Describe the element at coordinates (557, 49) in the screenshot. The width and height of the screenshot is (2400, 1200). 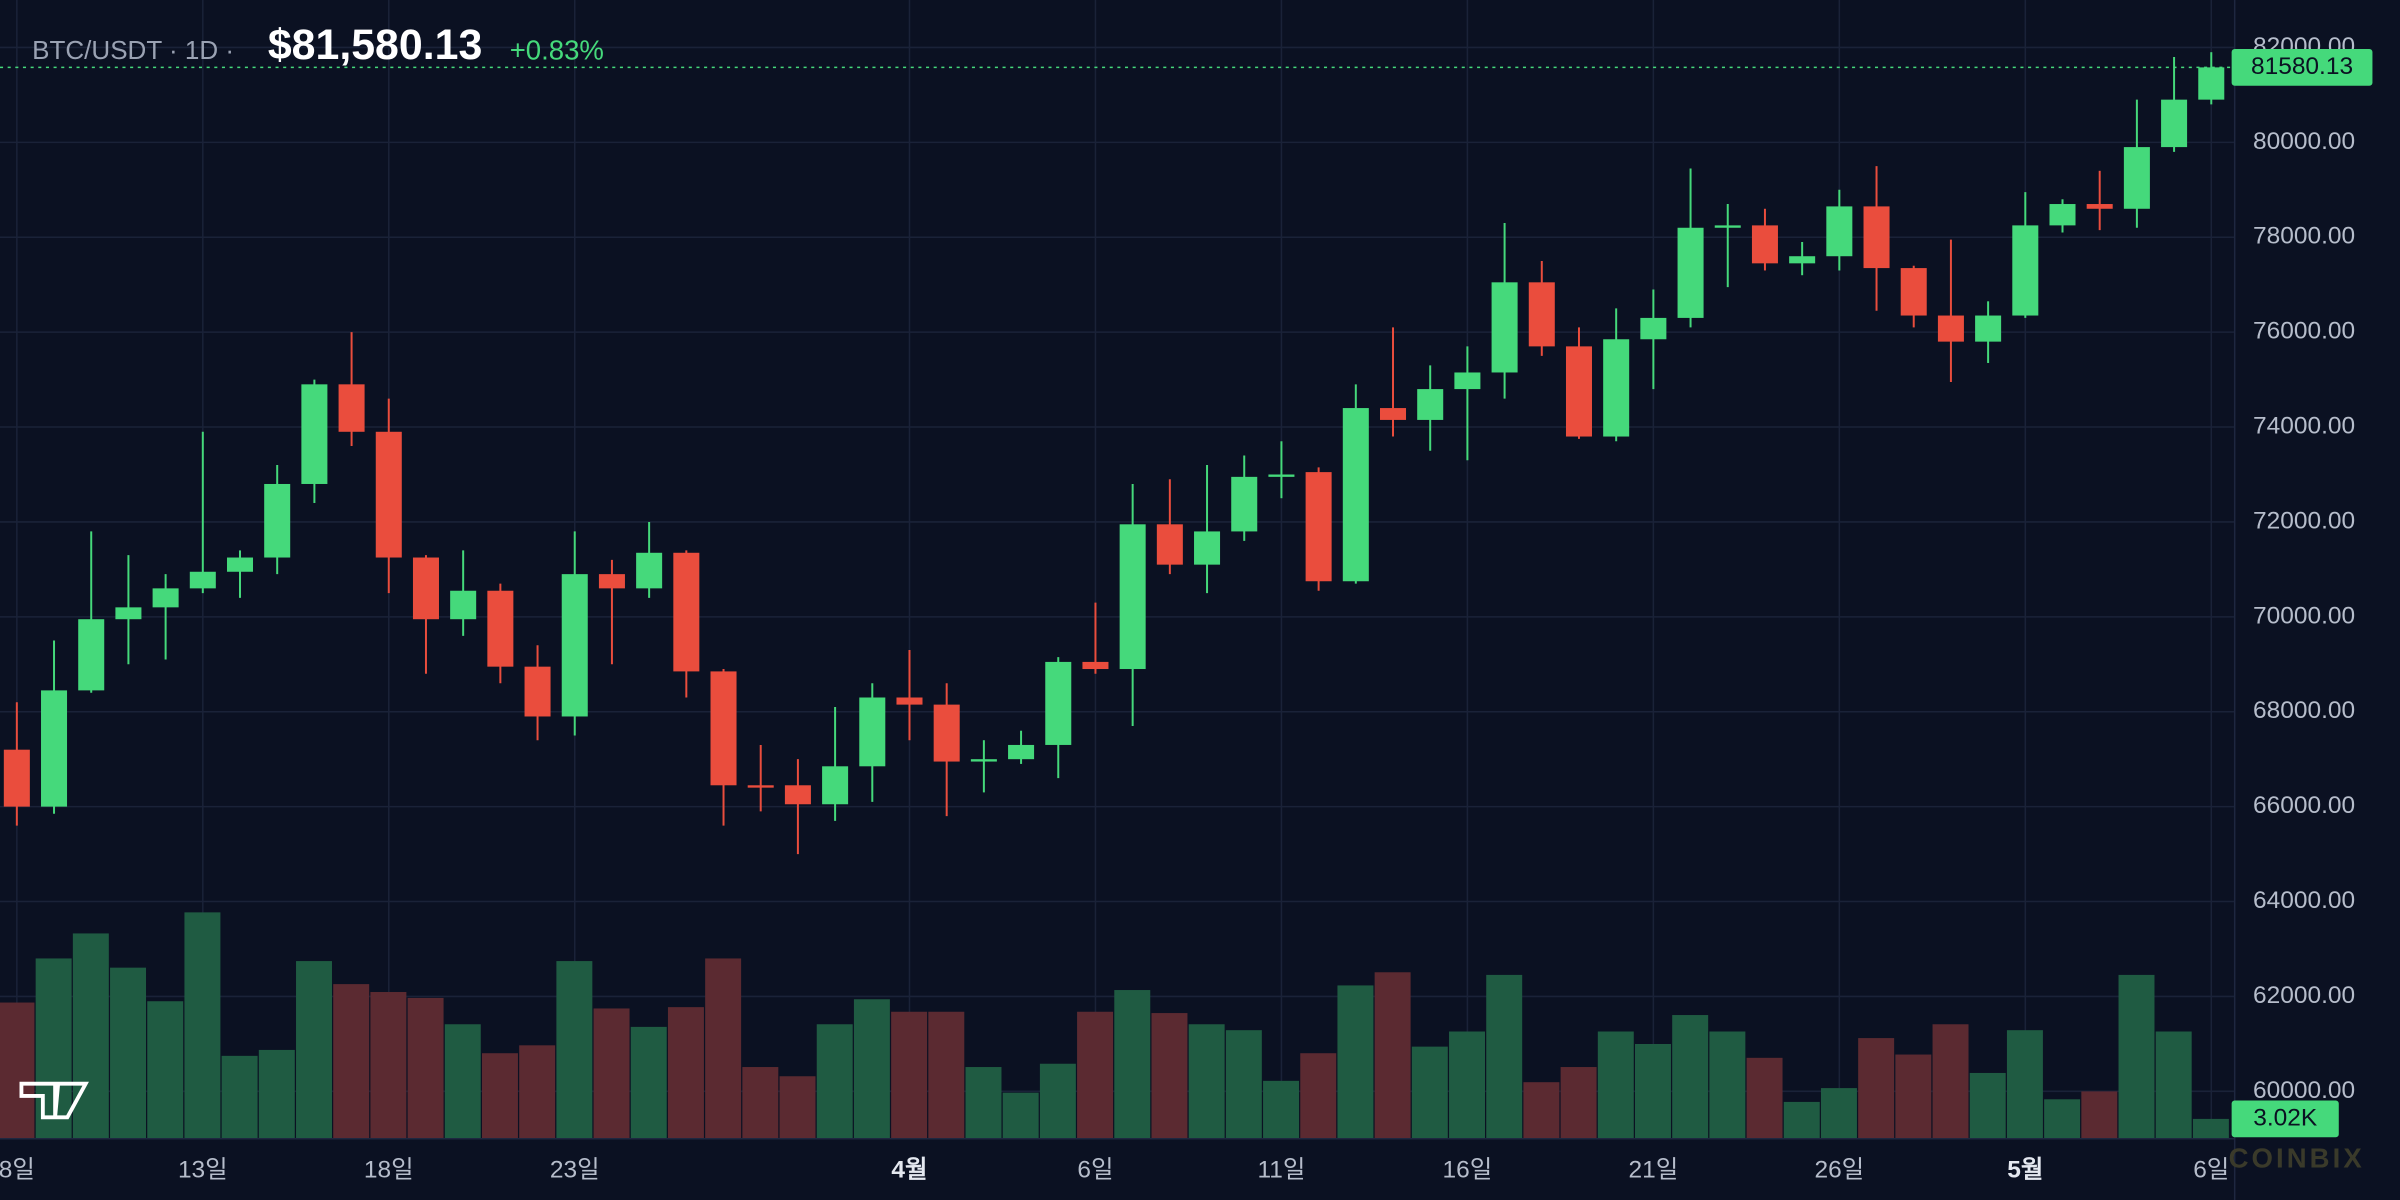
I see `change: +0.83%` at that location.